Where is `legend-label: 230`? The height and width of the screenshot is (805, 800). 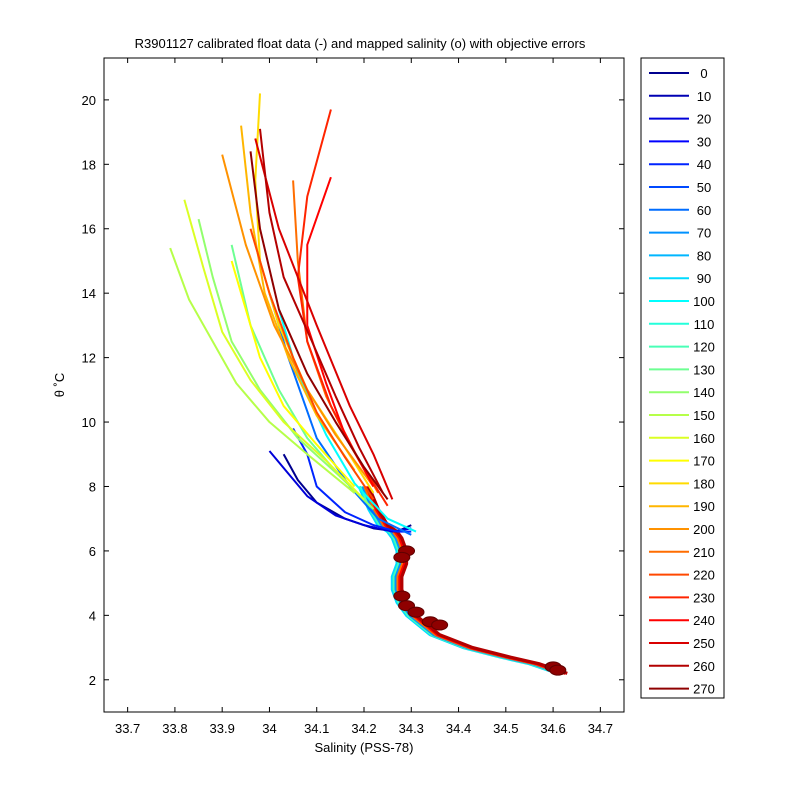
legend-label: 230 is located at coordinates (704, 597).